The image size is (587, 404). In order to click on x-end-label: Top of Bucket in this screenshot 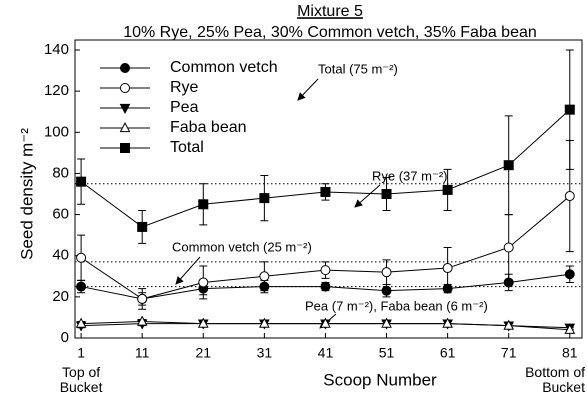, I will do `click(81, 379)`.